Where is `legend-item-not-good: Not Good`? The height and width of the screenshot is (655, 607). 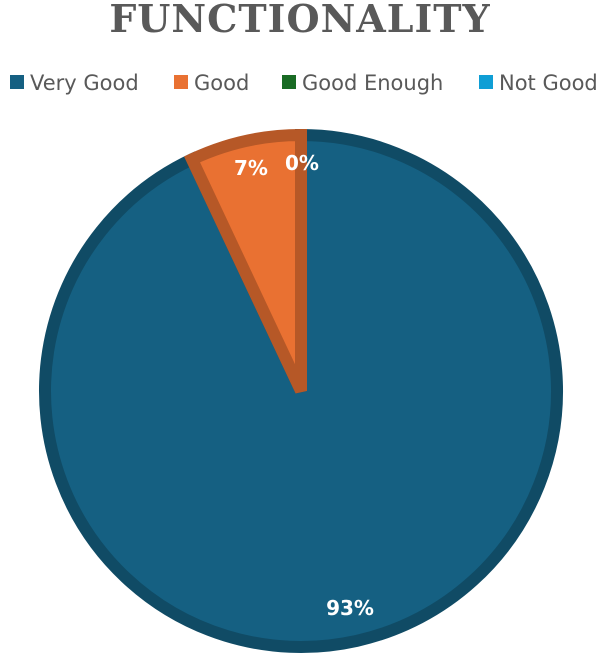
legend-item-not-good: Not Good is located at coordinates (538, 83).